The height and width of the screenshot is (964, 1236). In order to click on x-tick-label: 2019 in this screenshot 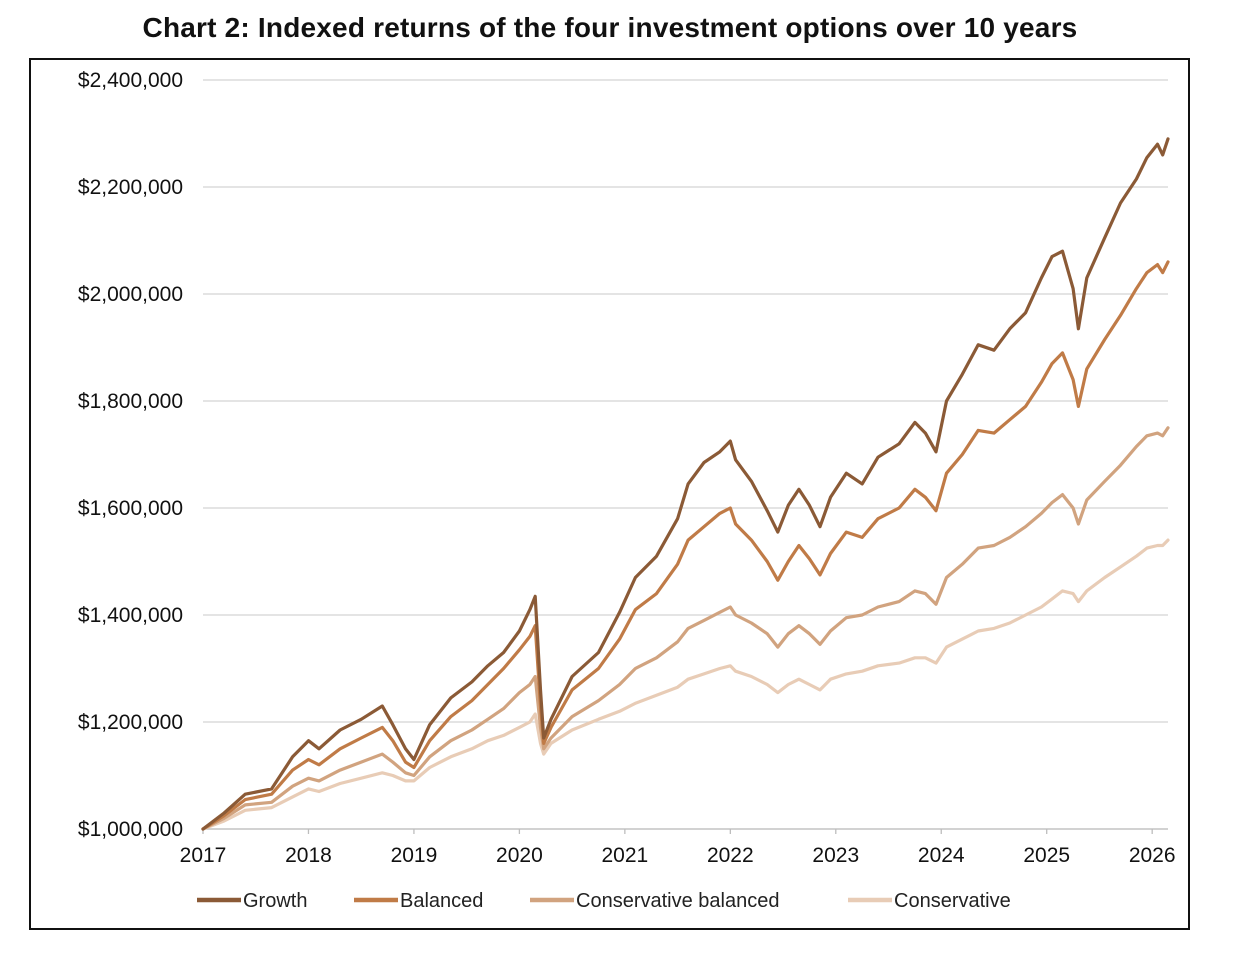, I will do `click(414, 855)`.